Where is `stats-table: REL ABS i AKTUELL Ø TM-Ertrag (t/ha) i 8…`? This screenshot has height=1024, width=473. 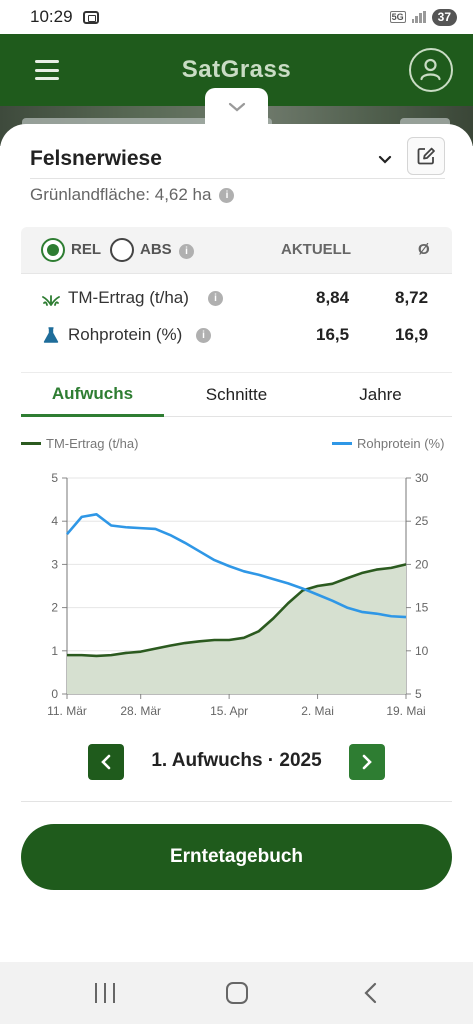 stats-table: REL ABS i AKTUELL Ø TM-Ertrag (t/ha) i 8… is located at coordinates (236, 292).